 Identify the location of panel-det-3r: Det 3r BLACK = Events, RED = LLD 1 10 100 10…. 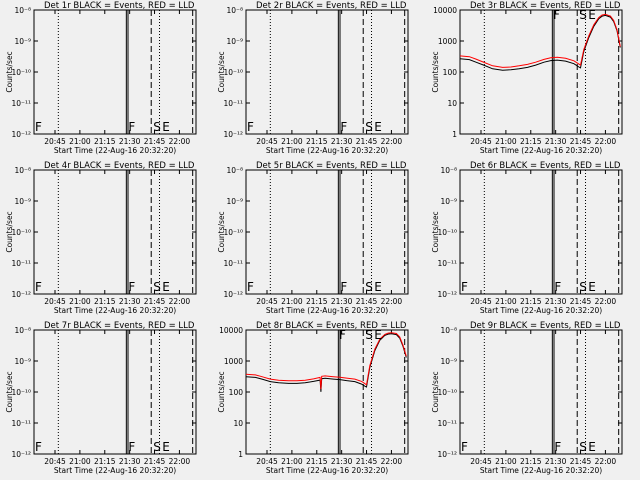
(527, 78).